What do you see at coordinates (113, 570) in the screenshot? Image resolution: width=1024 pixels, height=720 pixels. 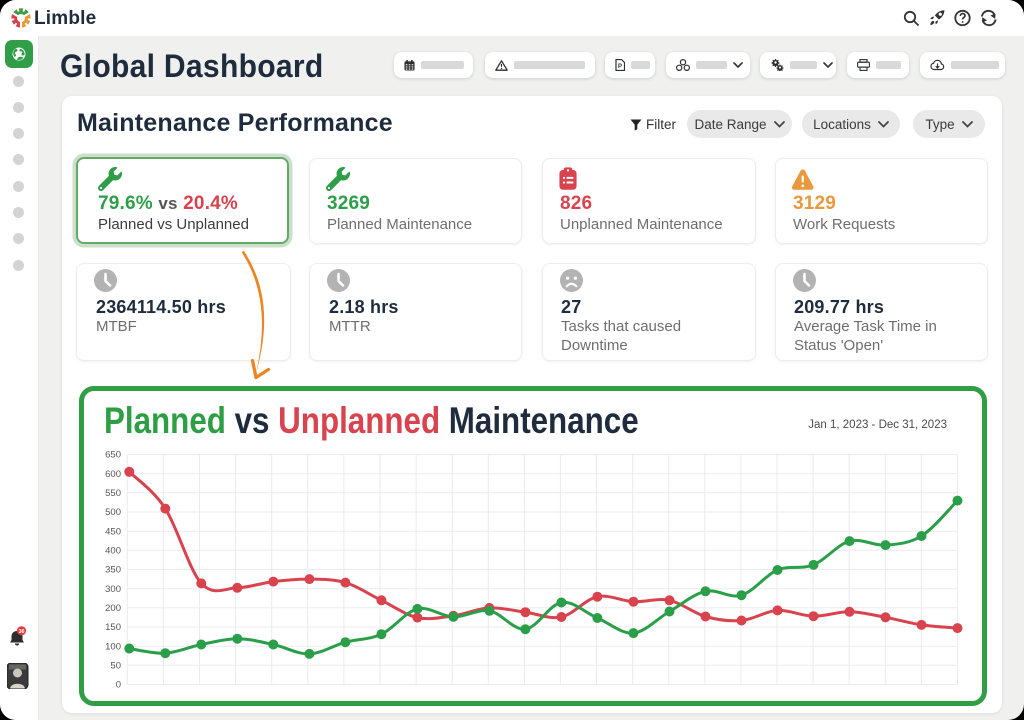 I see `svg-text: 350` at bounding box center [113, 570].